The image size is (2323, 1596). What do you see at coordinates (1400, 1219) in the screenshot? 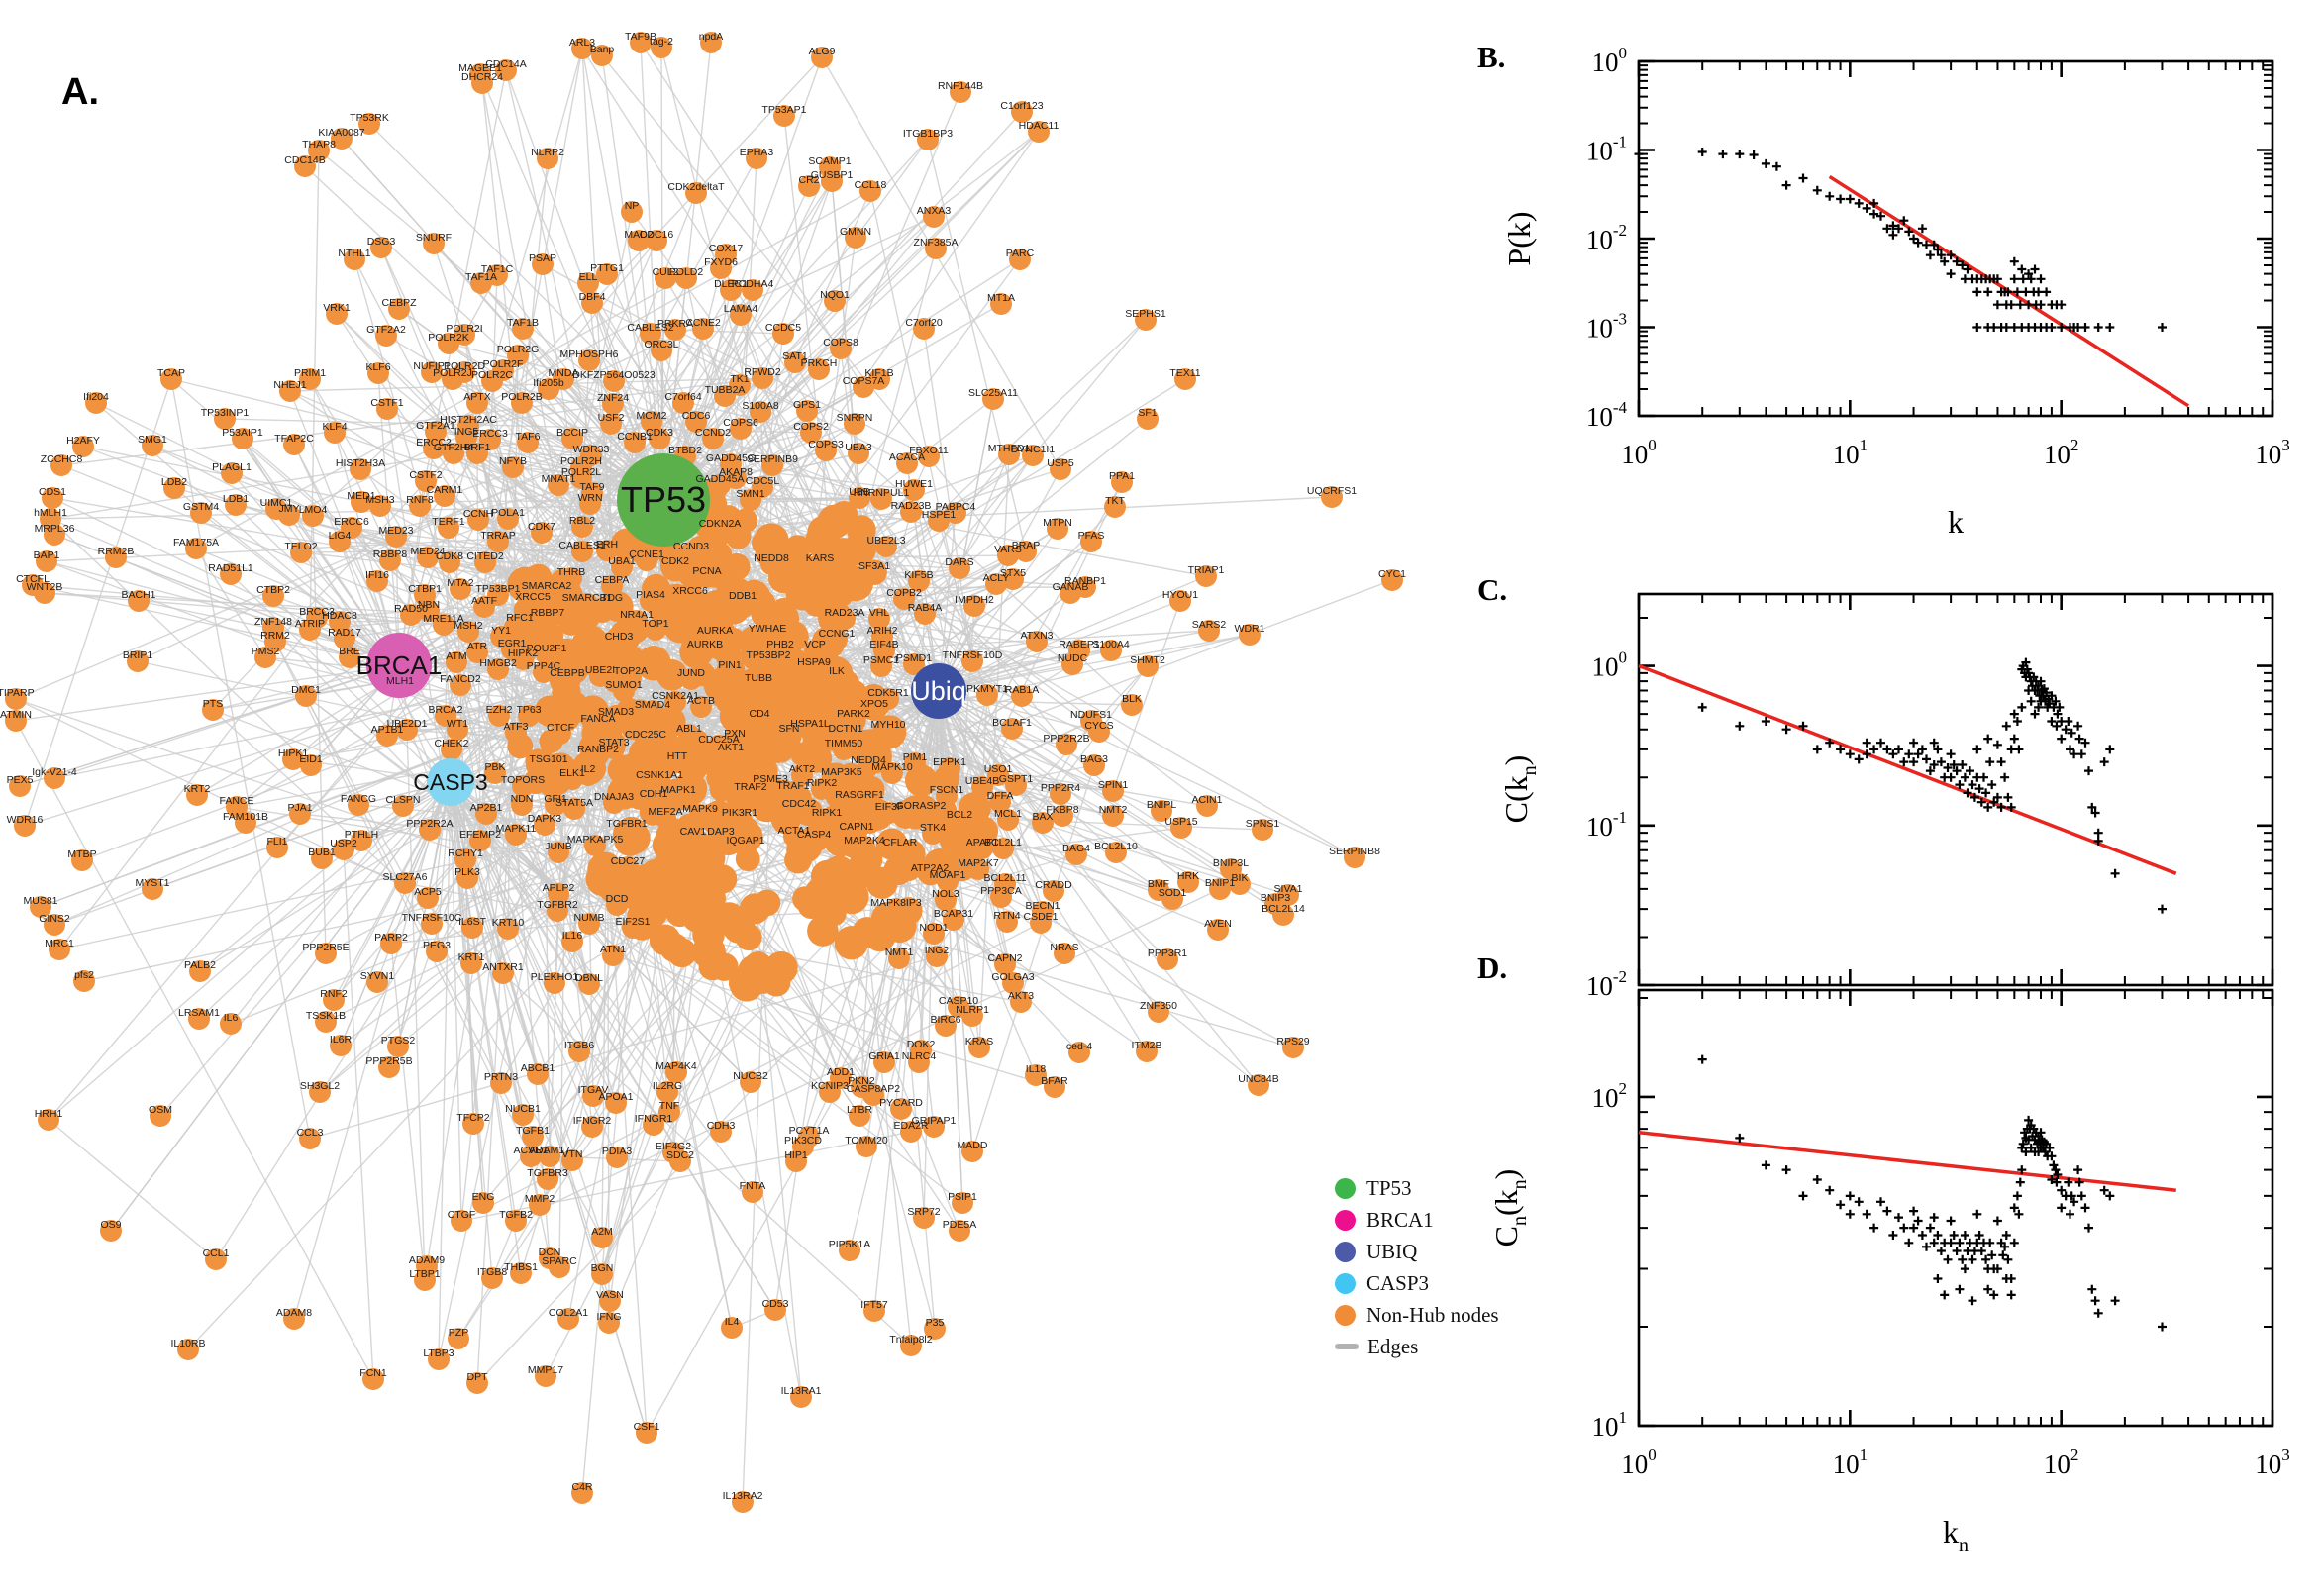
I see `legend-item-label: BRCA1` at bounding box center [1400, 1219].